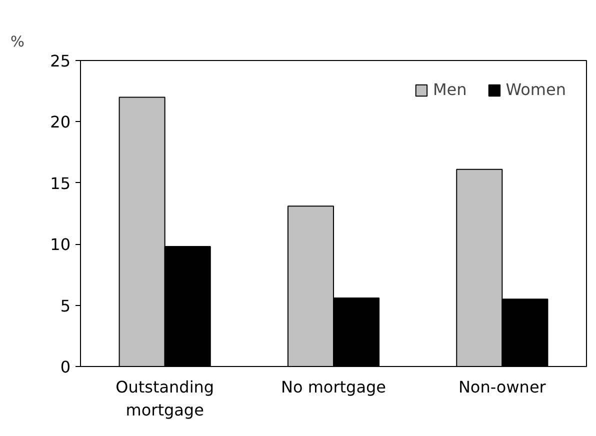  Describe the element at coordinates (502, 387) in the screenshot. I see `x-tick-label: Non-owner` at that location.